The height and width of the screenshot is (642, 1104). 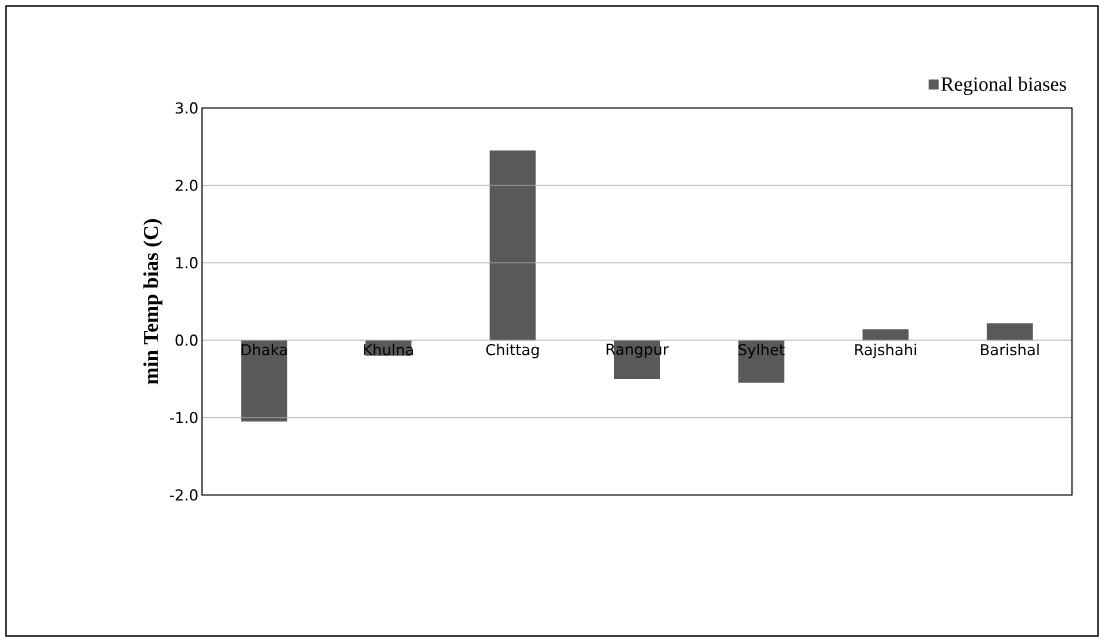 What do you see at coordinates (886, 351) in the screenshot?
I see `x-tick-label: Rajshahi` at bounding box center [886, 351].